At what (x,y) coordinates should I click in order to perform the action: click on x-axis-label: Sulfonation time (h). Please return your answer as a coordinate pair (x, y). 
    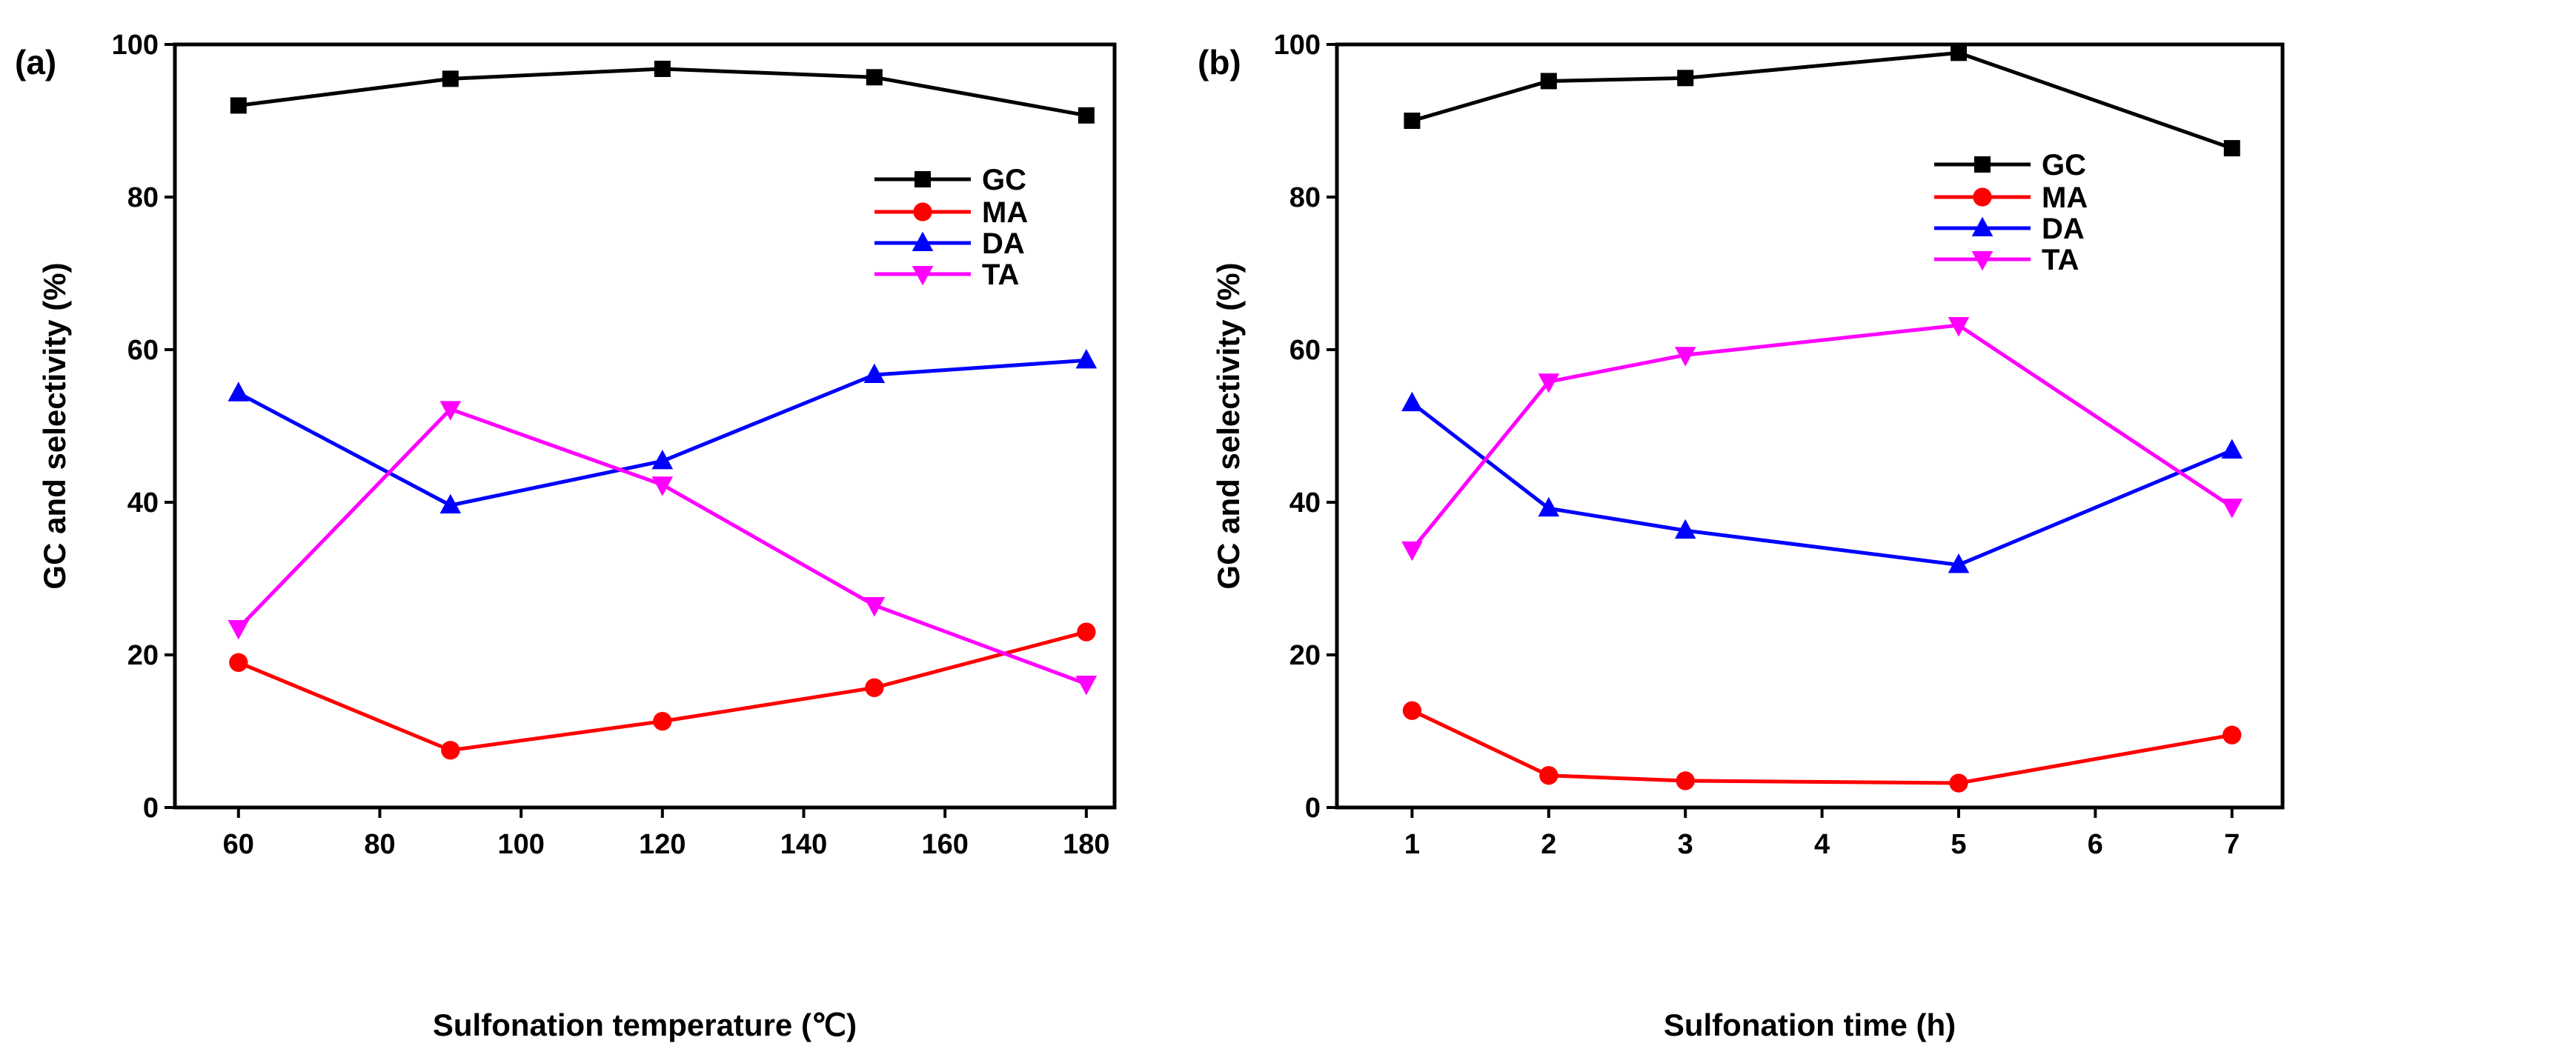
    Looking at the image, I should click on (1810, 1025).